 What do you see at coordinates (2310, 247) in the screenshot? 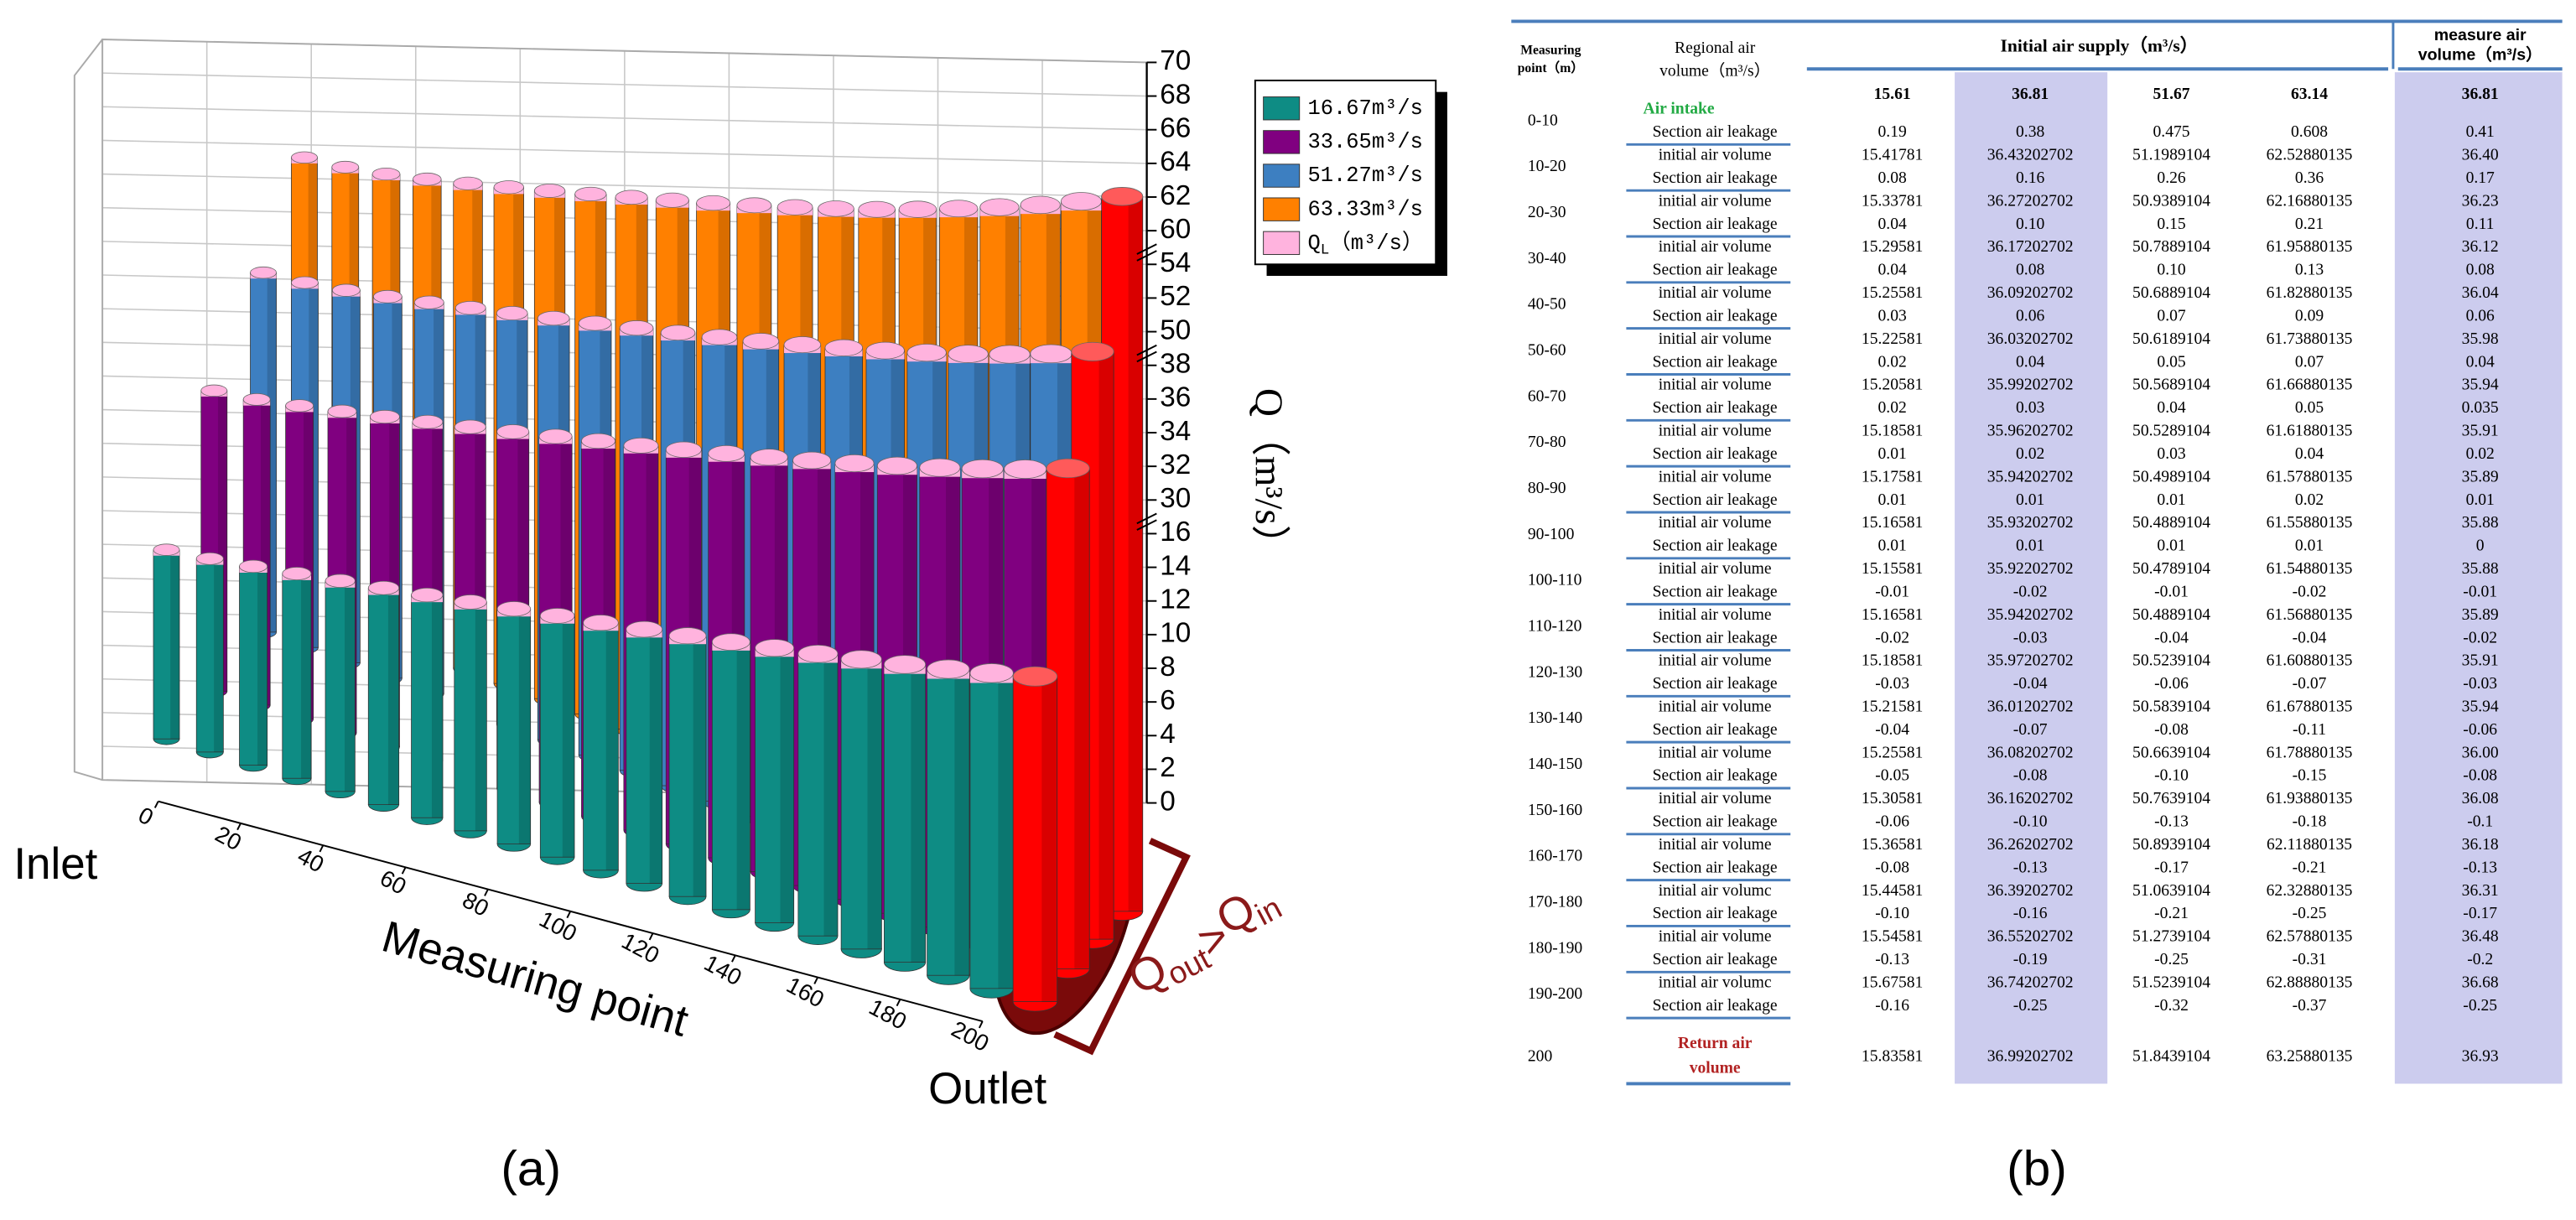
I see `table-cell: 61.95880135` at bounding box center [2310, 247].